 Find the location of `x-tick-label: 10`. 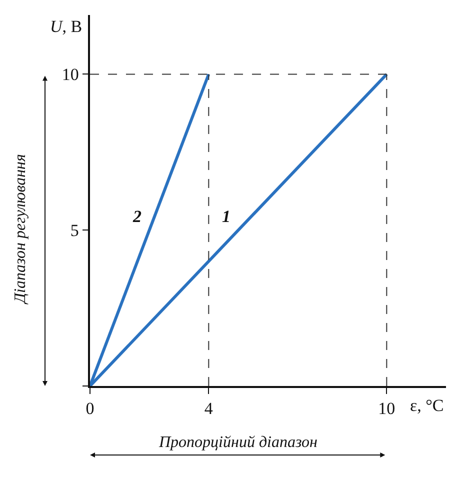

x-tick-label: 10 is located at coordinates (387, 408).